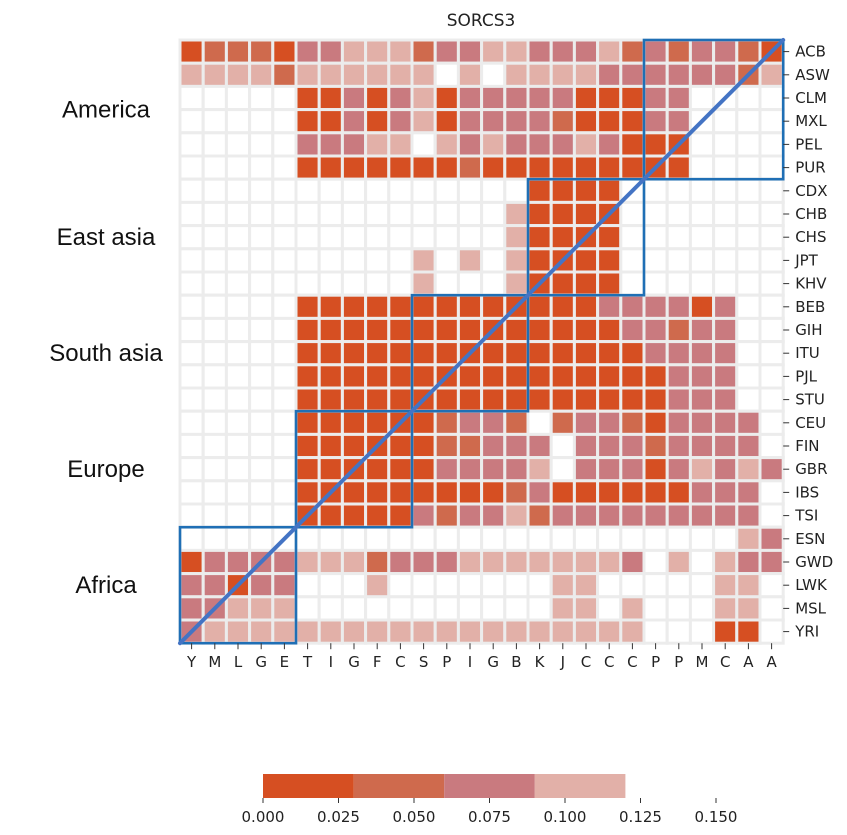 This screenshot has width=847, height=835. Describe the element at coordinates (106, 110) in the screenshot. I see `region-label-america: America` at that location.